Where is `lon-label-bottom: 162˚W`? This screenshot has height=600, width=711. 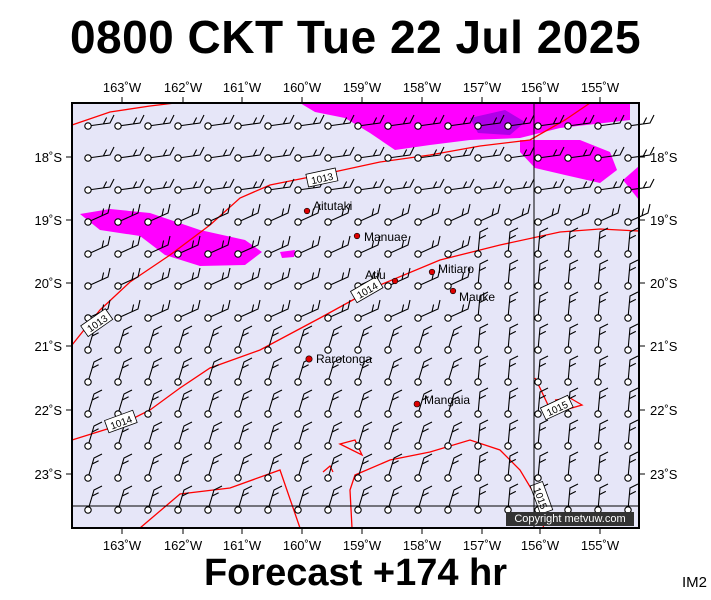
lon-label-bottom: 162˚W is located at coordinates (183, 545).